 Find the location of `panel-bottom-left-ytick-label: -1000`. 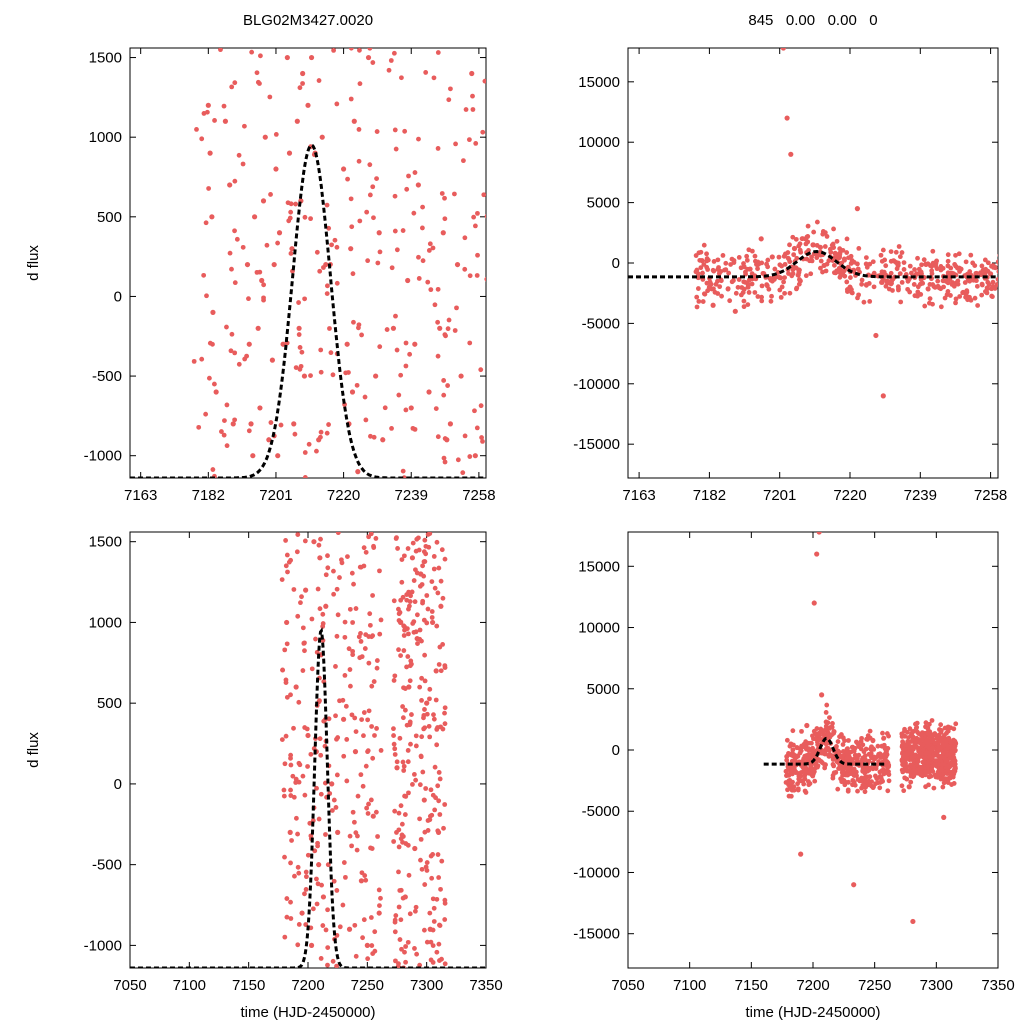

panel-bottom-left-ytick-label: -1000 is located at coordinates (103, 945).